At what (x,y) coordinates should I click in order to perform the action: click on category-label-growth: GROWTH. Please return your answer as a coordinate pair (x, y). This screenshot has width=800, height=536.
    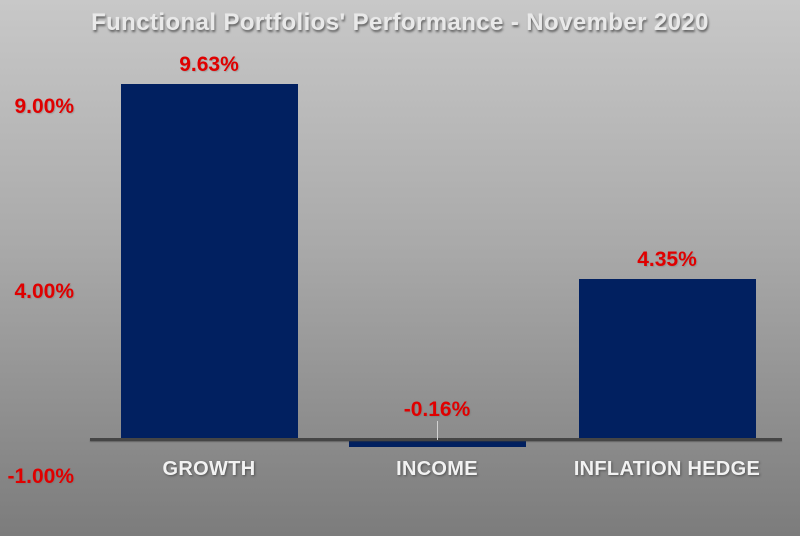
    Looking at the image, I should click on (209, 469).